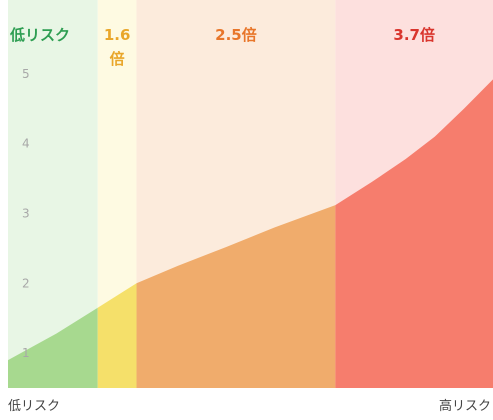 The height and width of the screenshot is (420, 493). I want to click on y-tick-label: 5, so click(26, 74).